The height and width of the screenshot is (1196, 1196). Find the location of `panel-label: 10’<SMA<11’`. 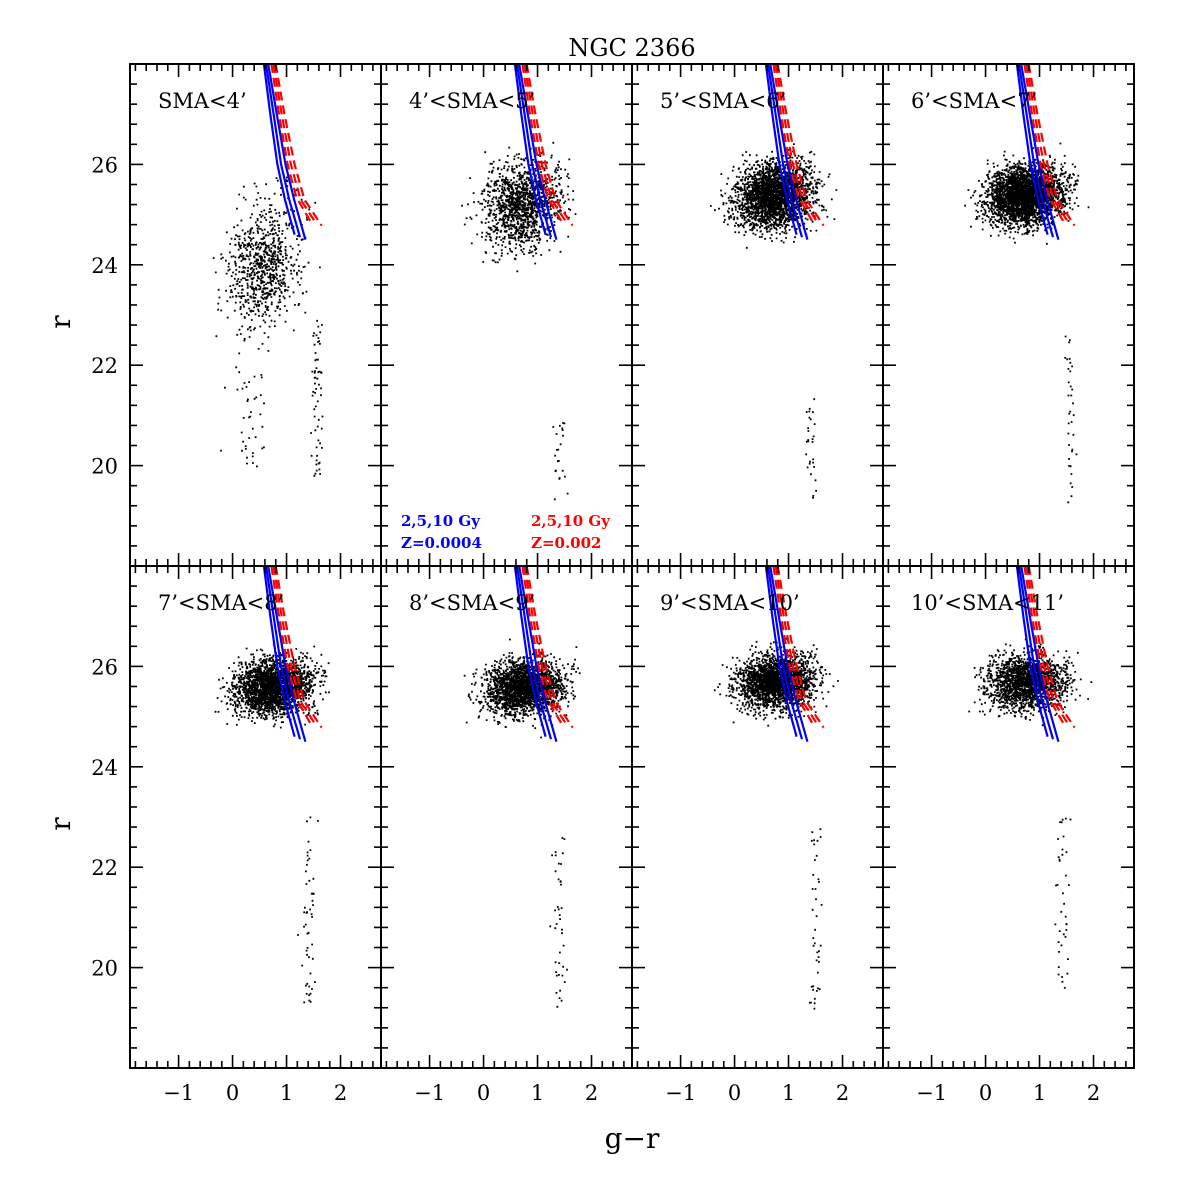

panel-label: 10’<SMA<11’ is located at coordinates (987, 603).